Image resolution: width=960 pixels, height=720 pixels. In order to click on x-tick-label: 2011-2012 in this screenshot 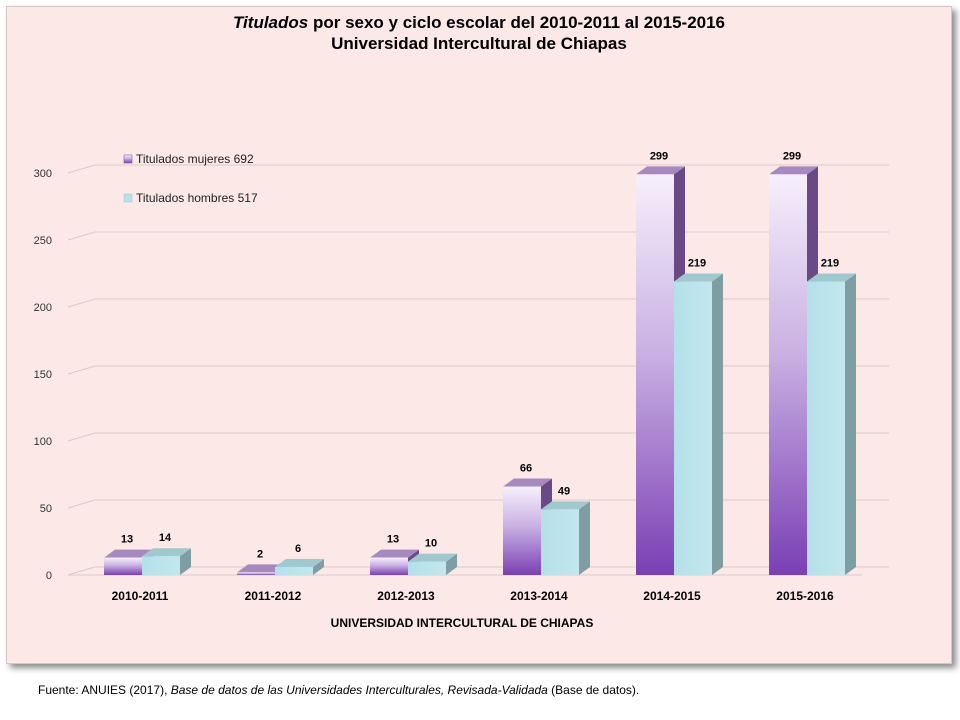, I will do `click(273, 596)`.